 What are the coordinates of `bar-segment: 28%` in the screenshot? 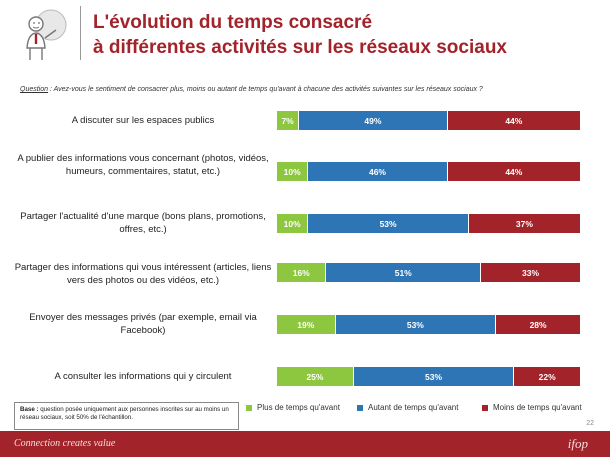 It's located at (537, 324).